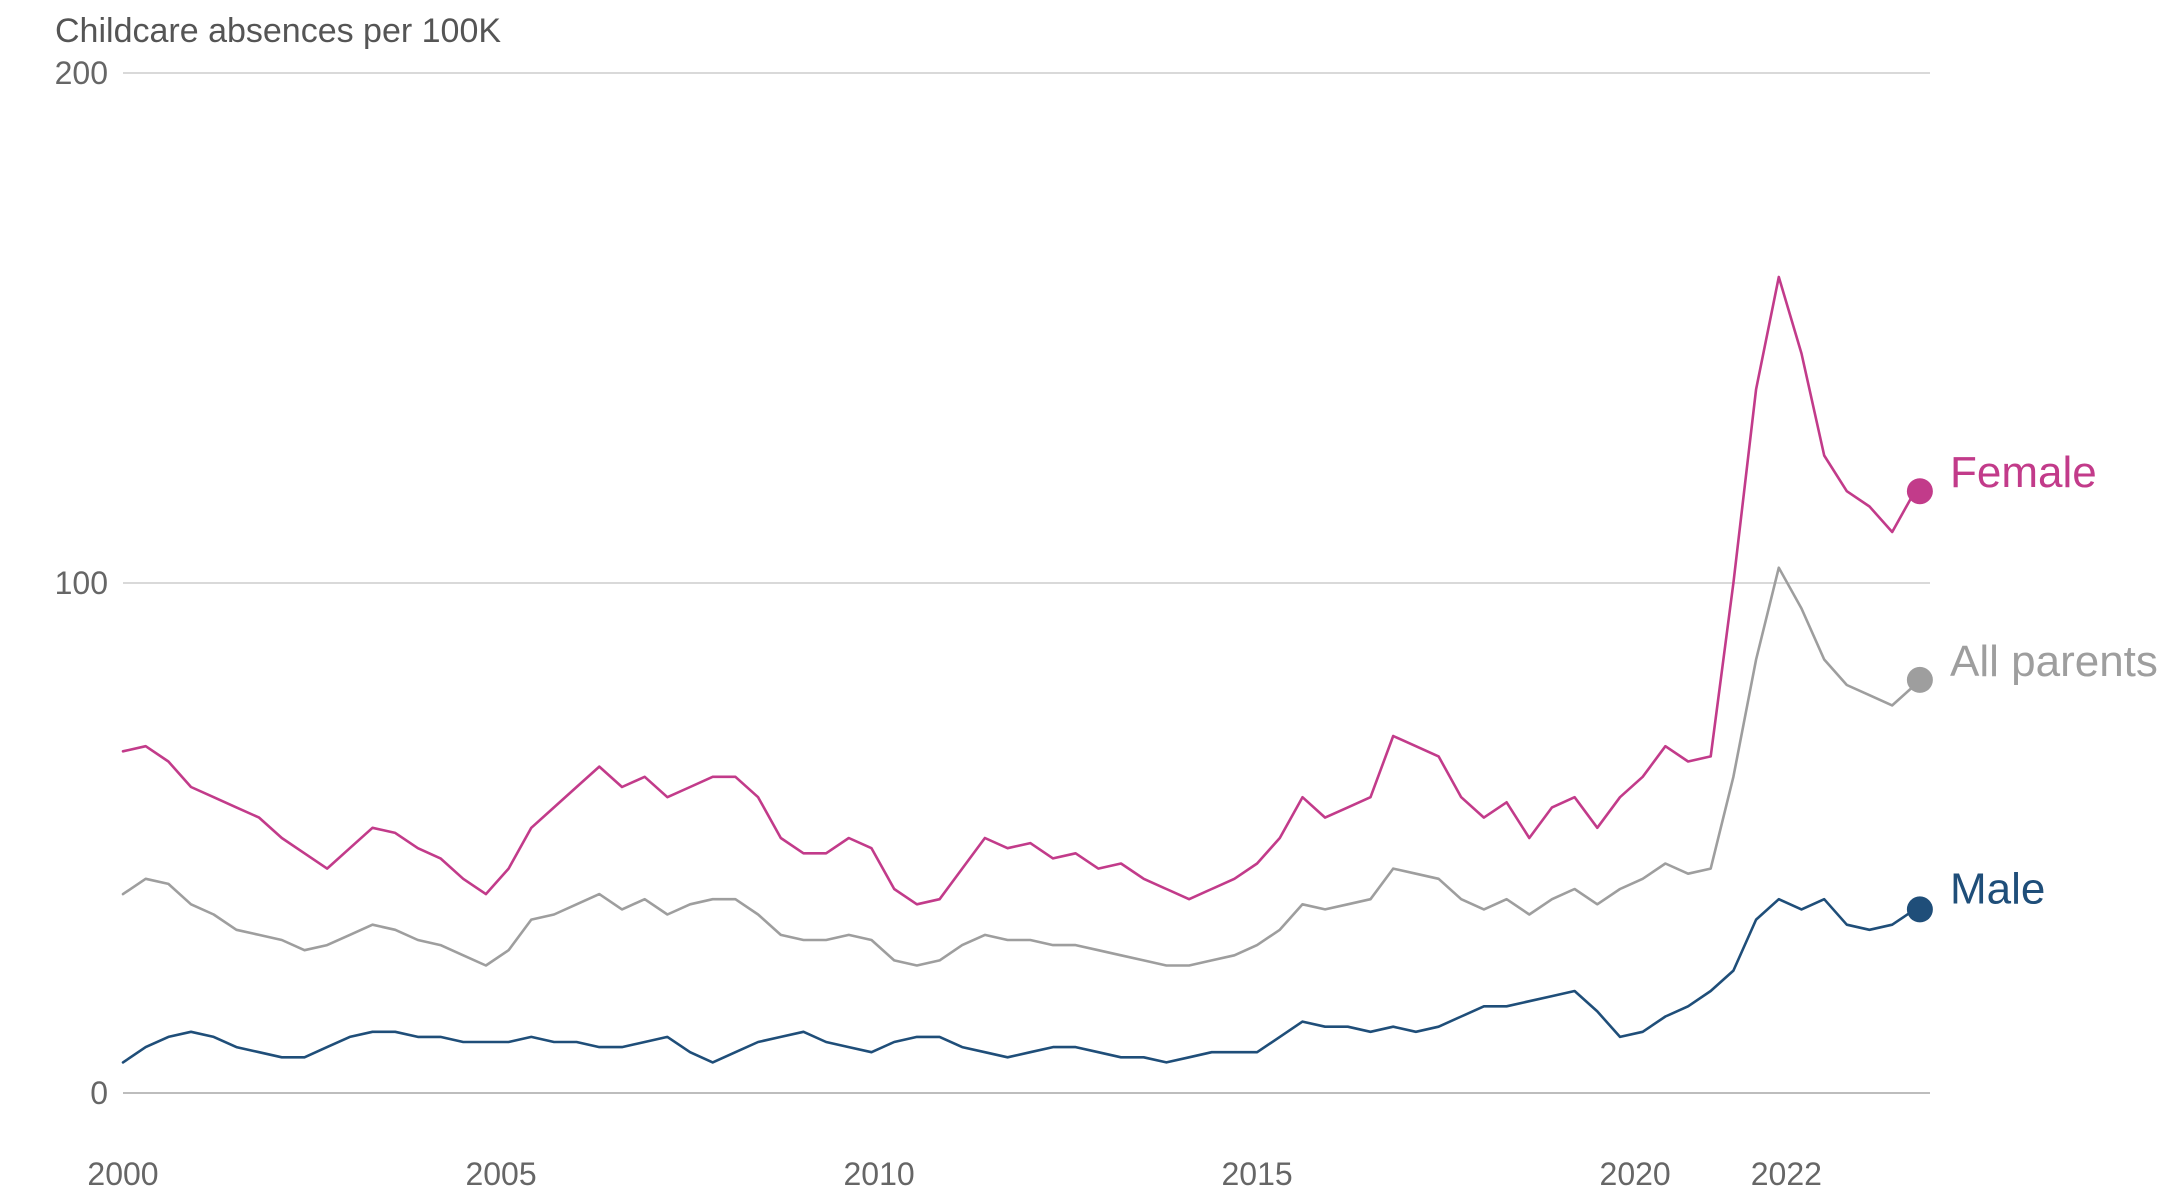 The height and width of the screenshot is (1190, 2172). I want to click on y-tick-labels: 0 100 200, so click(81, 583).